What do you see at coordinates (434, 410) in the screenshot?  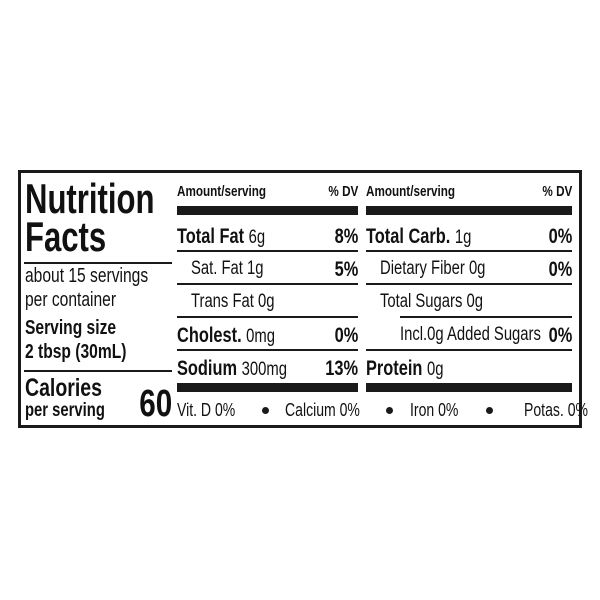 I see `vitamin-item: Iron 0%` at bounding box center [434, 410].